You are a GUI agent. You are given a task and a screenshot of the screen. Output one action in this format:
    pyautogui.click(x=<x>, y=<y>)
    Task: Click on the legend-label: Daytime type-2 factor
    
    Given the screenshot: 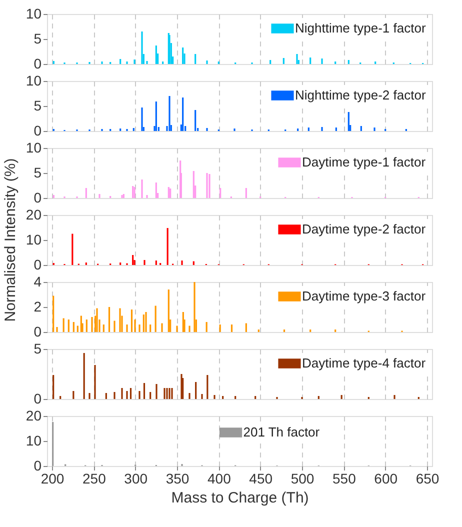 What is the action you would take?
    pyautogui.click(x=364, y=229)
    